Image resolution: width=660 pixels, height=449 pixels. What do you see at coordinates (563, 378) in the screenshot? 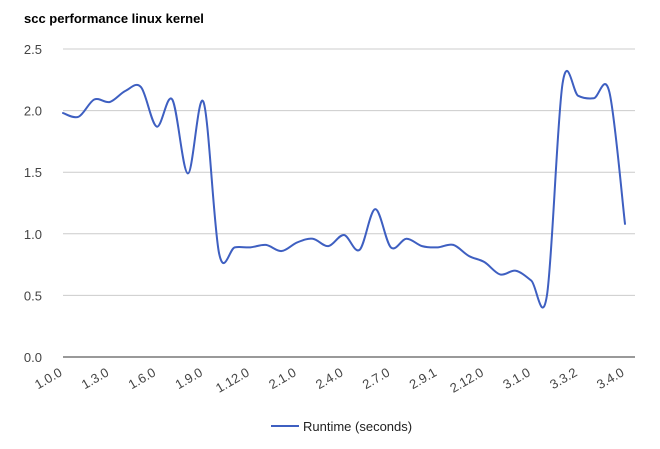
I see `x-tick-label: 3.3.2` at bounding box center [563, 378].